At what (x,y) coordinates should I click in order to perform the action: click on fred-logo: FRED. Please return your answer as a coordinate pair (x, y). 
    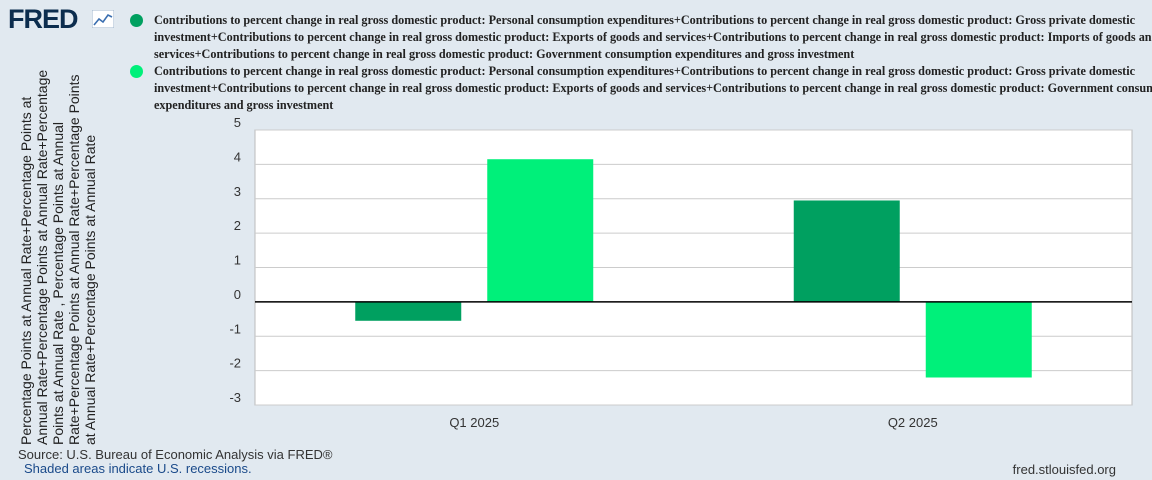
    Looking at the image, I should click on (43, 19).